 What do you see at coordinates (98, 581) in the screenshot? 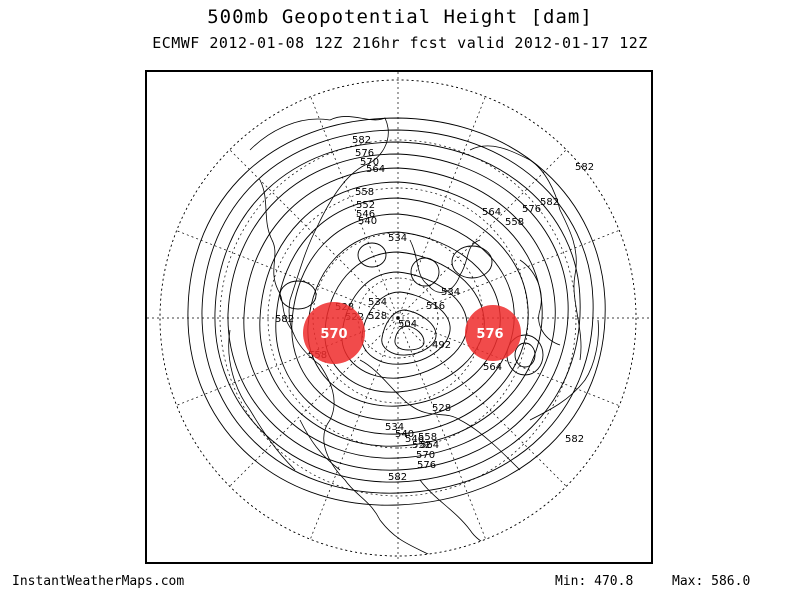
I see `footer-credit: InstantWeatherMaps.com` at bounding box center [98, 581].